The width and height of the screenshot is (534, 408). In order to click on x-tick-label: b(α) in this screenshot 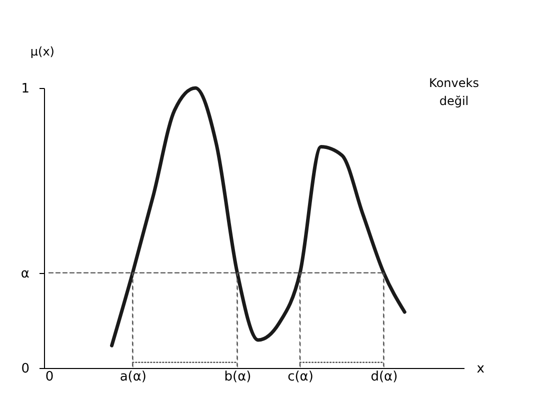, I will do `click(238, 377)`.